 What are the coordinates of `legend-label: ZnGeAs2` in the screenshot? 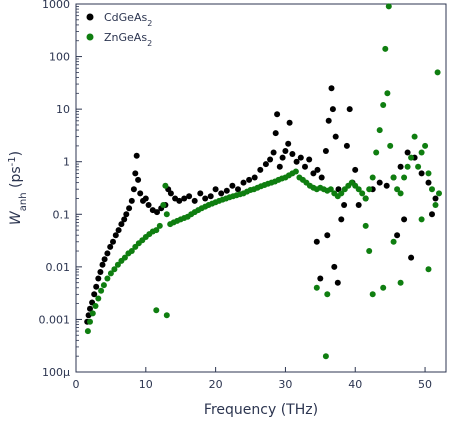 It's located at (128, 39).